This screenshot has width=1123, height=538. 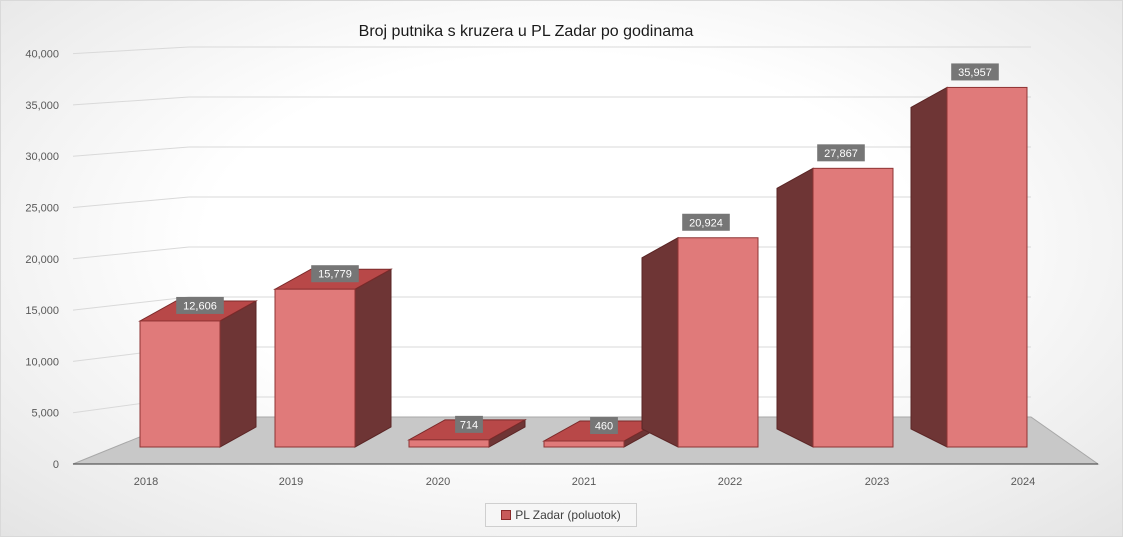 What do you see at coordinates (438, 482) in the screenshot?
I see `x-tick-label: 2020` at bounding box center [438, 482].